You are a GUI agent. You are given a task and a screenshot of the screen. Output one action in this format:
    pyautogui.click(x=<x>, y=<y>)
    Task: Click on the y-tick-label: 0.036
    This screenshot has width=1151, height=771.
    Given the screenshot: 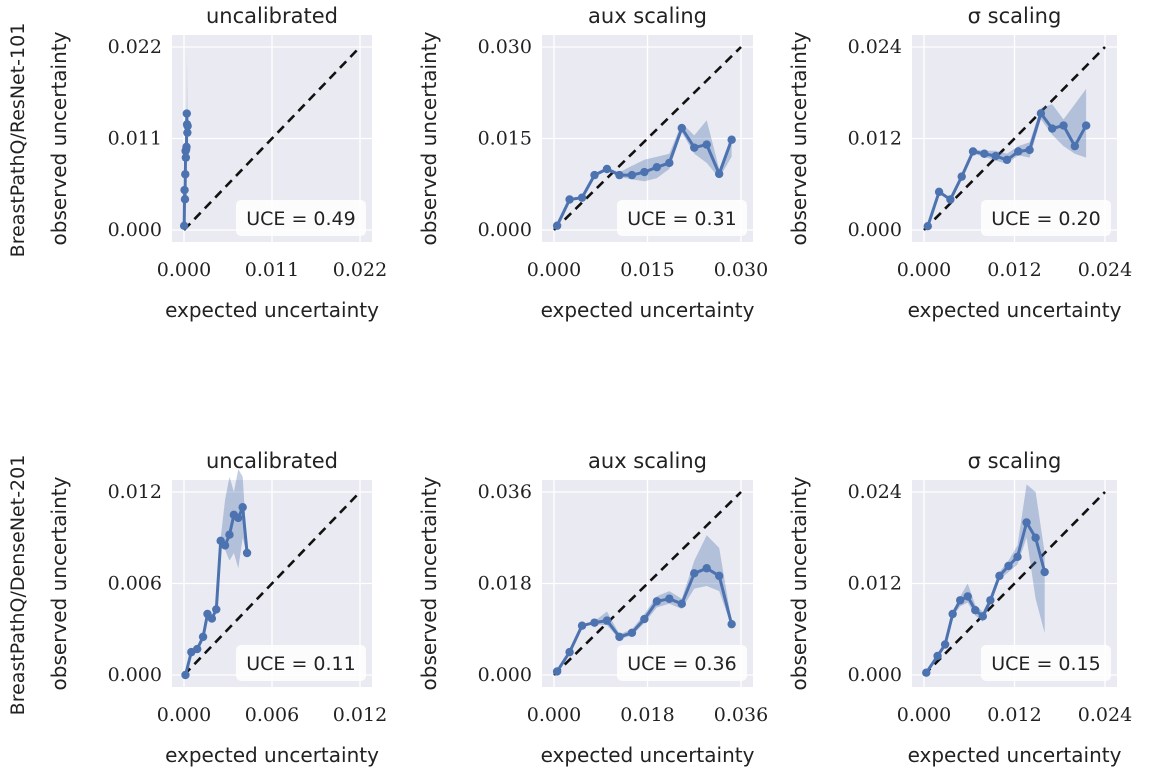 What is the action you would take?
    pyautogui.click(x=505, y=492)
    